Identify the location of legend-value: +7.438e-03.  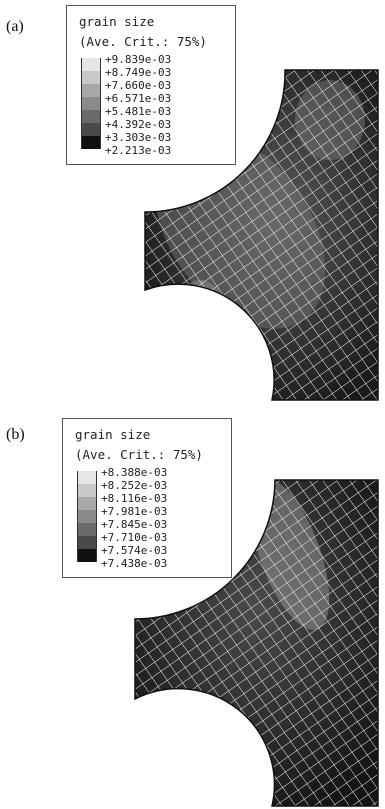
(134, 563).